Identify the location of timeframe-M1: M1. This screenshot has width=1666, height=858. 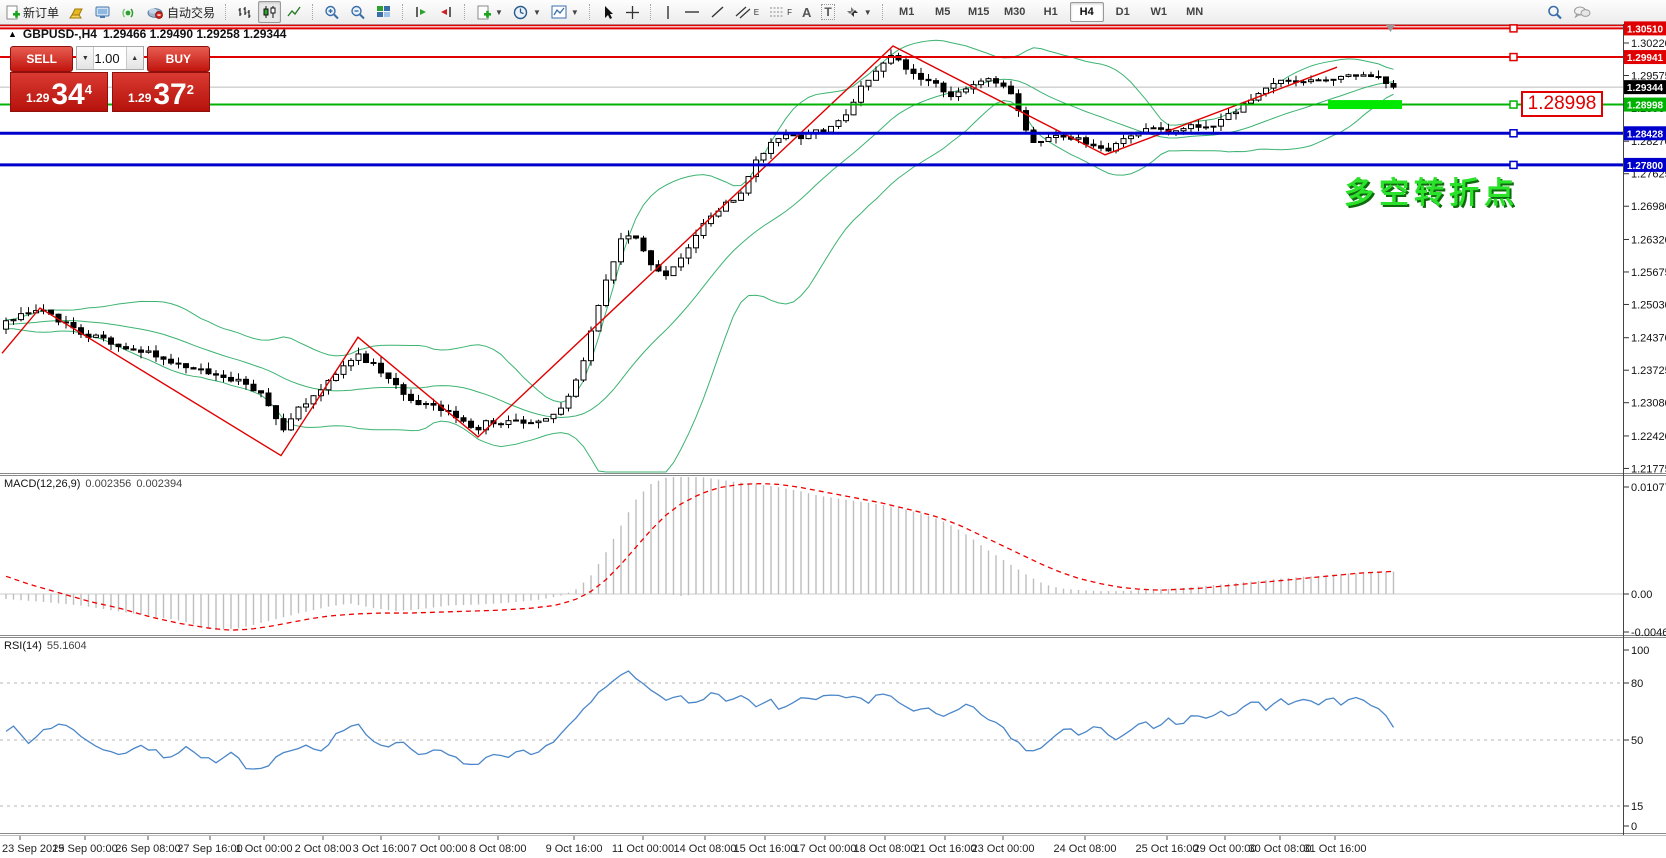
(907, 12).